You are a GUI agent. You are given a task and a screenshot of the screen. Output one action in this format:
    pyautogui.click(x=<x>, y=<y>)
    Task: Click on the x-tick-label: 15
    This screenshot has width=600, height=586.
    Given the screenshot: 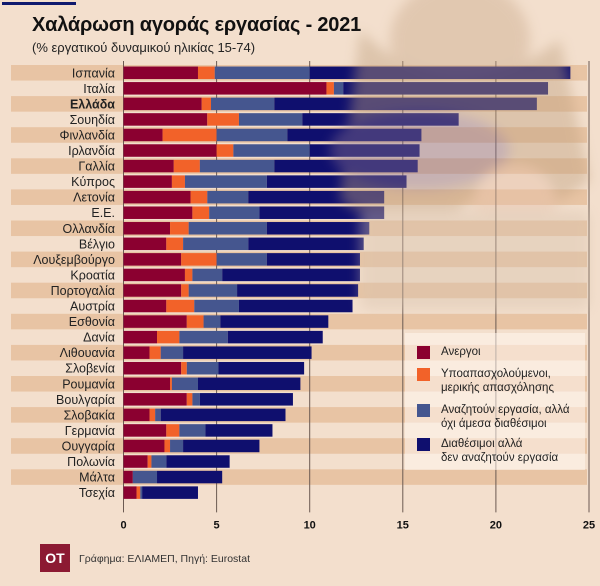 What is the action you would take?
    pyautogui.click(x=403, y=525)
    